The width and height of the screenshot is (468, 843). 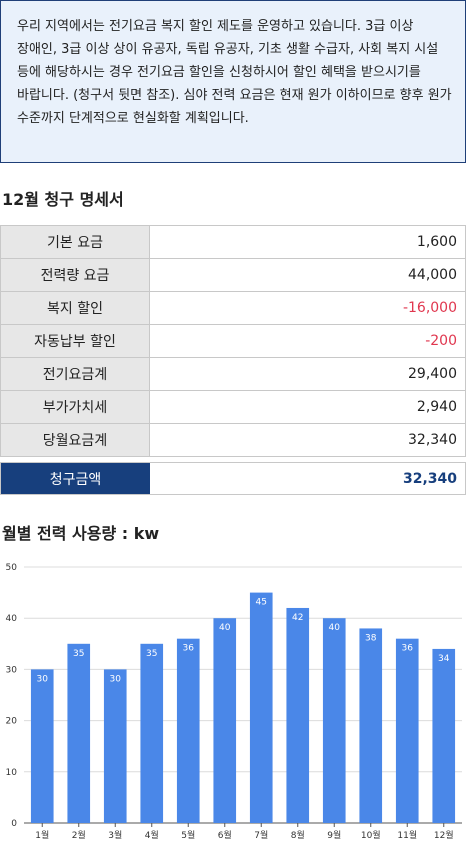 I want to click on row-label: 자동납부 할인, so click(x=75, y=341).